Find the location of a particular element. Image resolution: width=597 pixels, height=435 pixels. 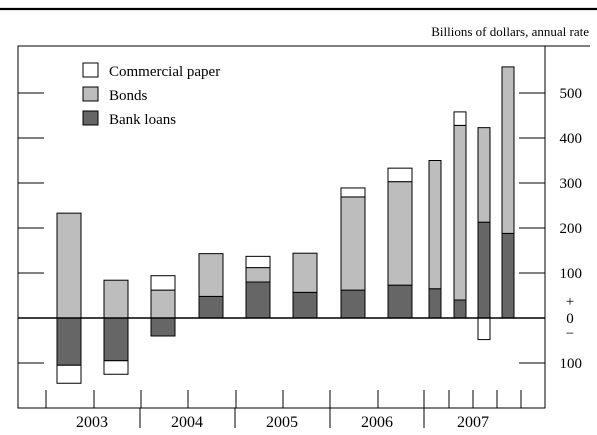

legend-swatch-commercial-paper is located at coordinates (90, 70).